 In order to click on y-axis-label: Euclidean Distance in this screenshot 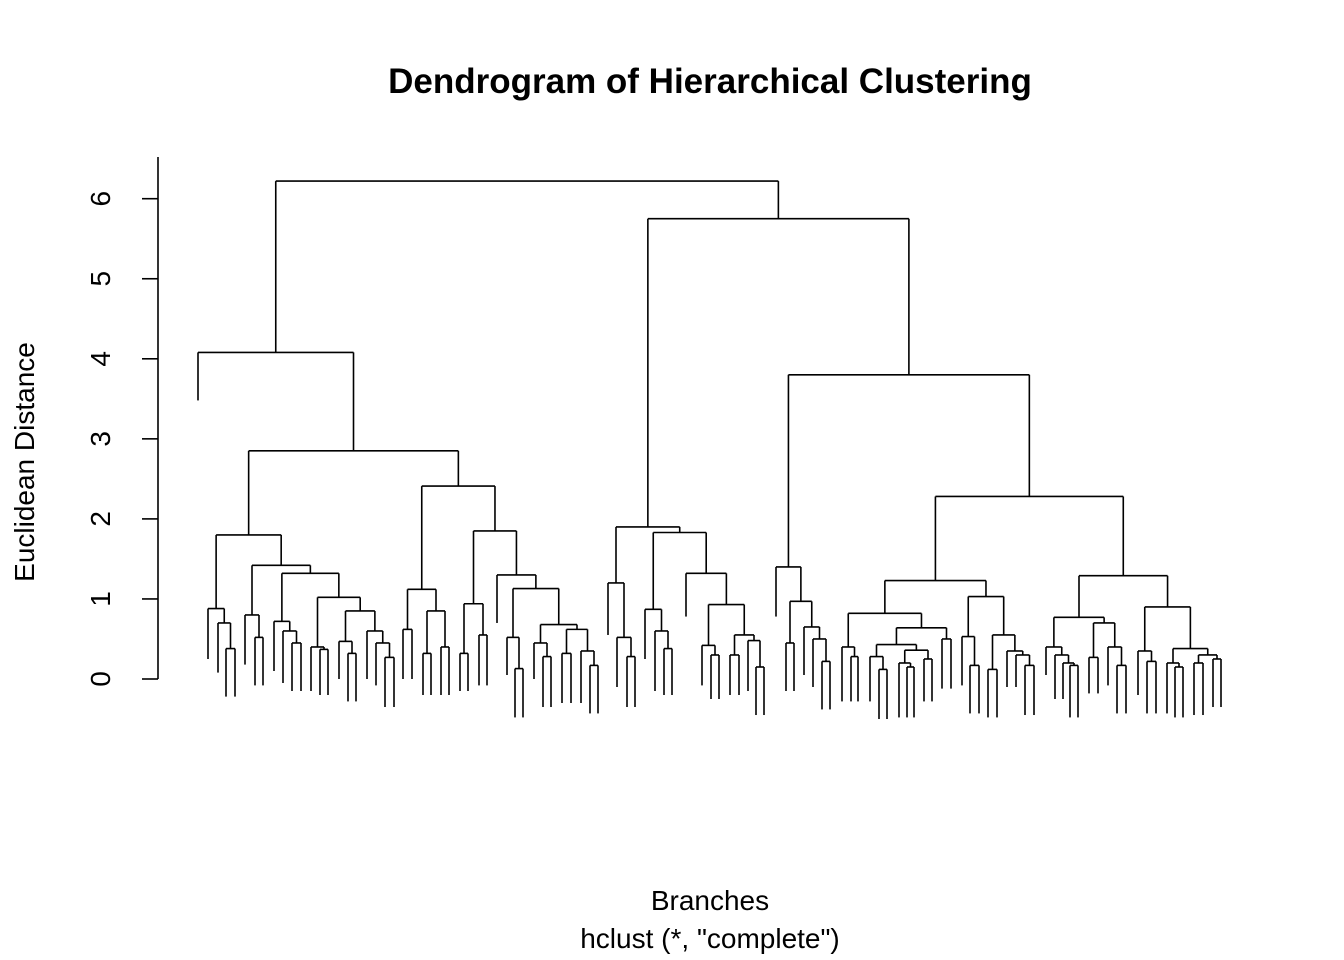, I will do `click(24, 462)`.